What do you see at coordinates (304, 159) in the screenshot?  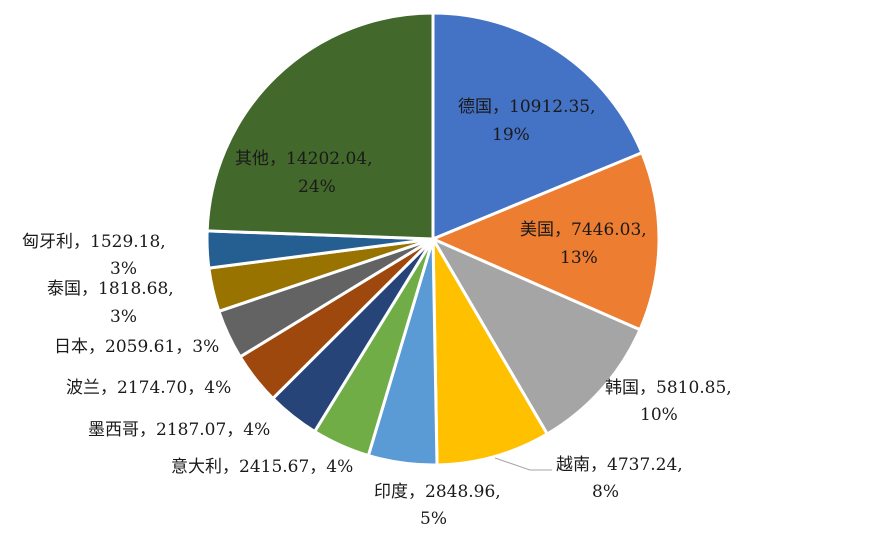 I see `slice-label-11: 其他，14202.04,` at bounding box center [304, 159].